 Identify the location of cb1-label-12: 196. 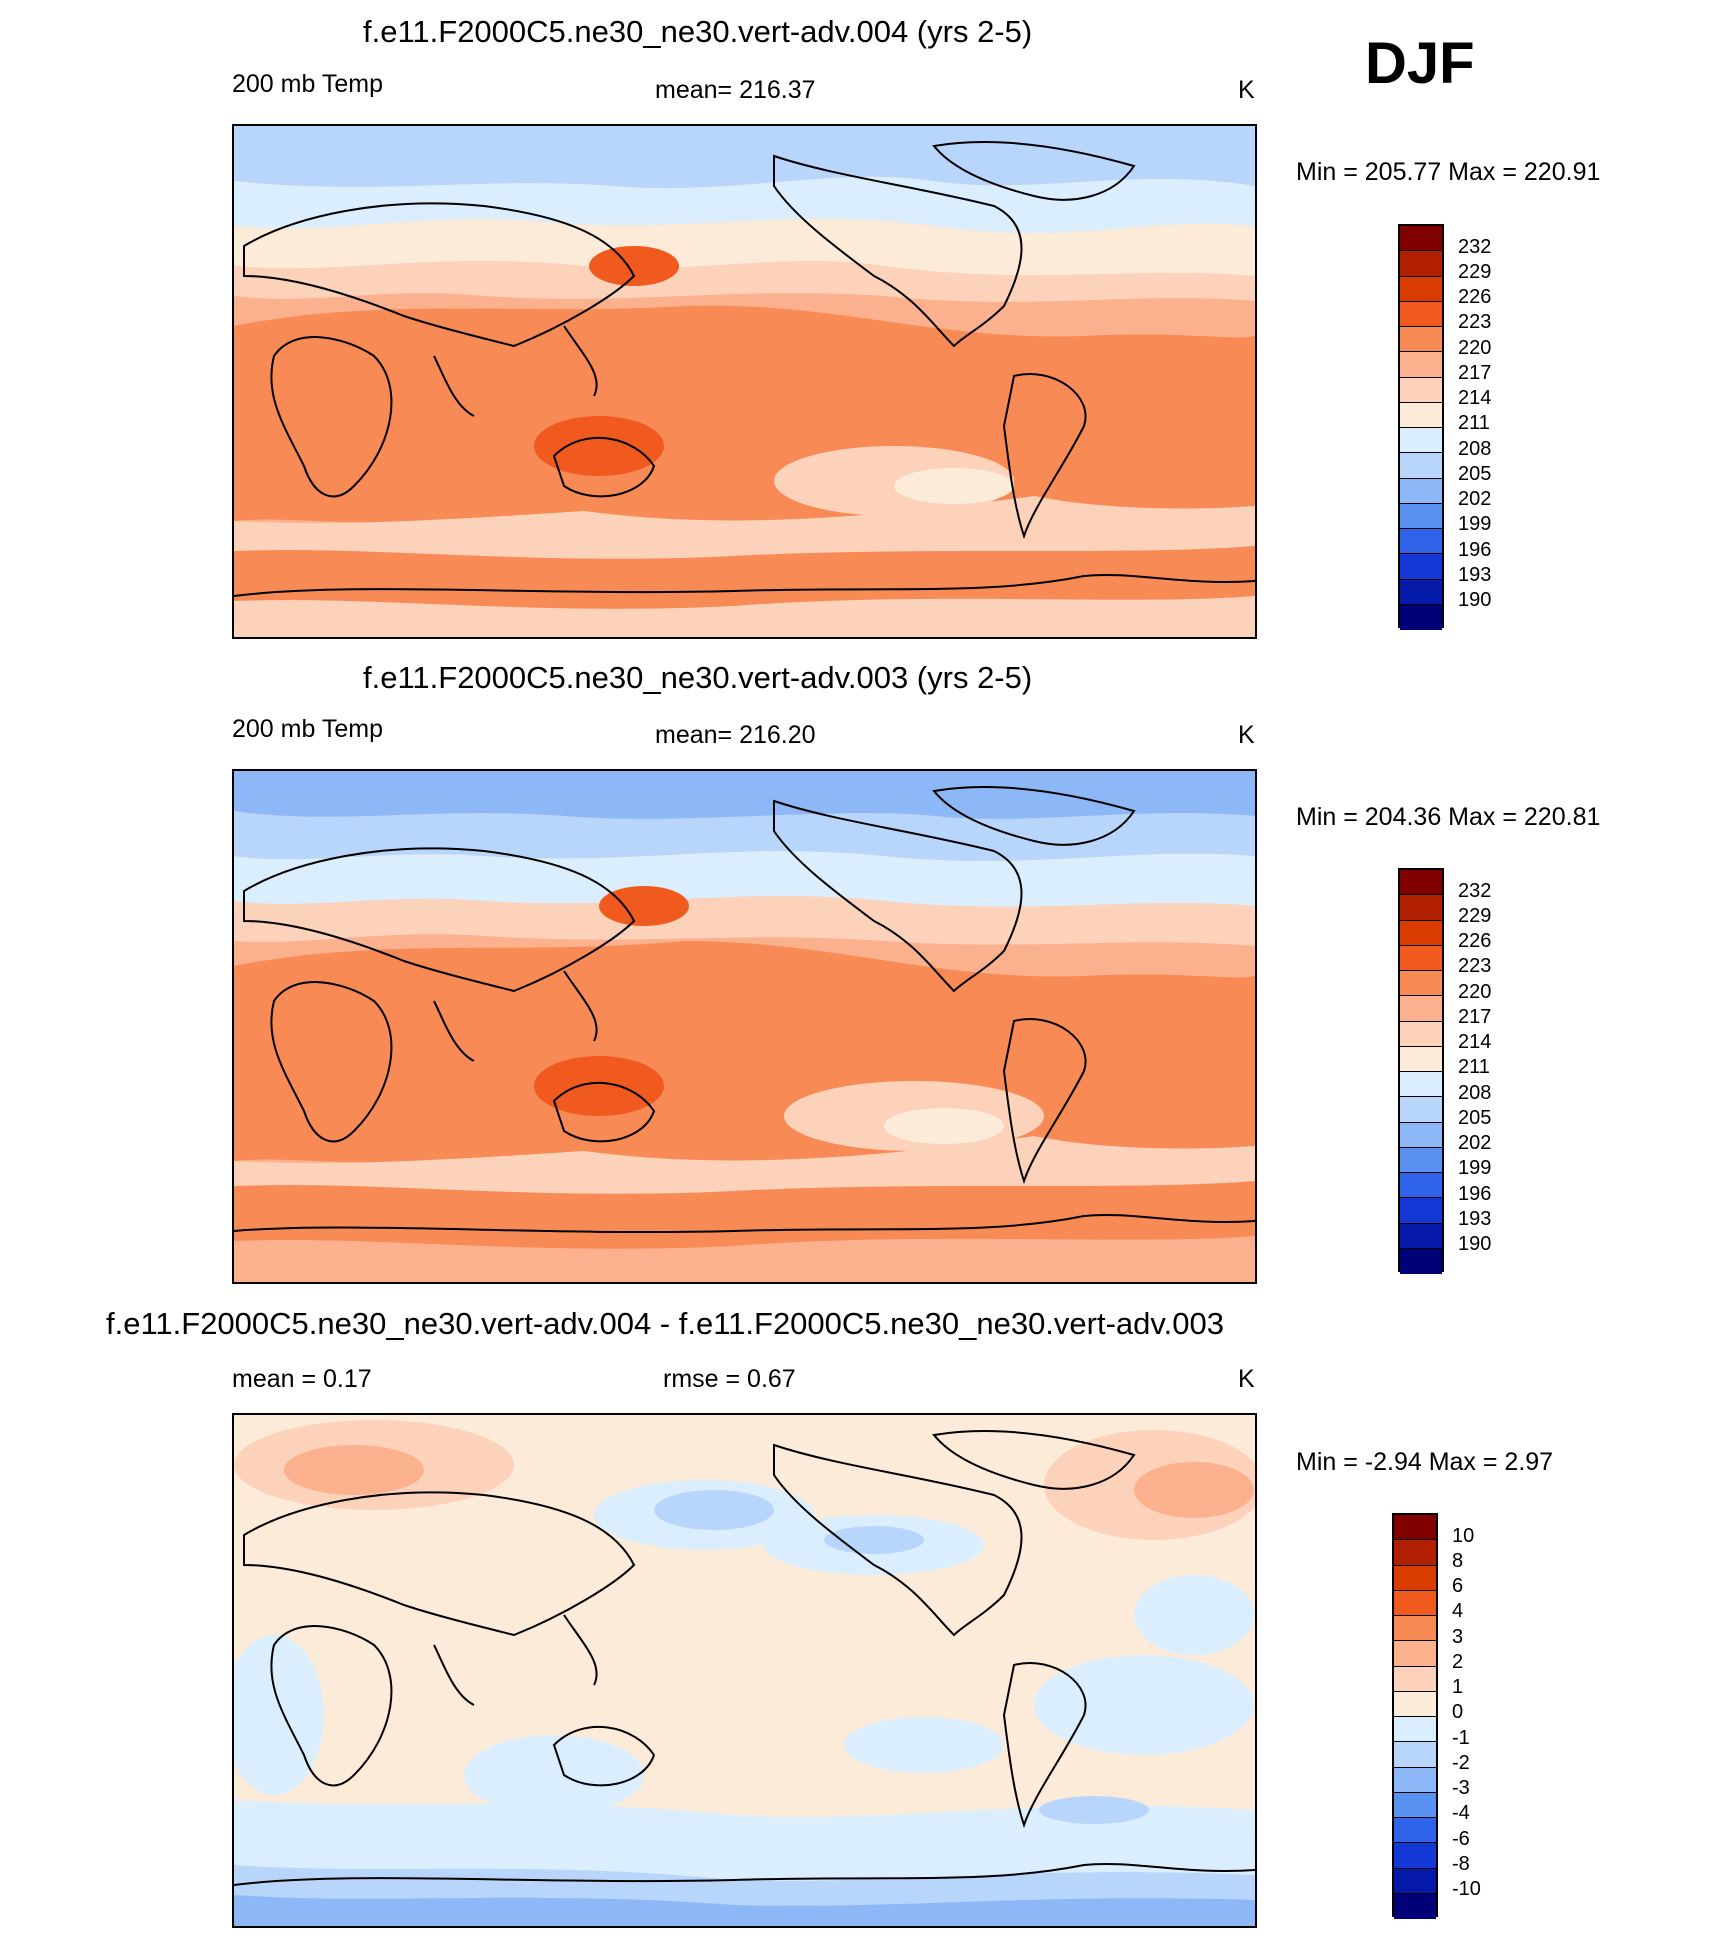
(1475, 550).